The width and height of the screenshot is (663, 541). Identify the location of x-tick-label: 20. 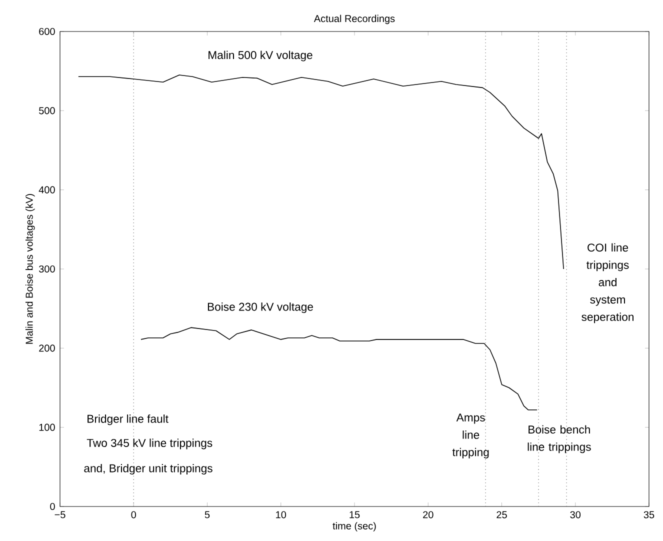
(428, 514).